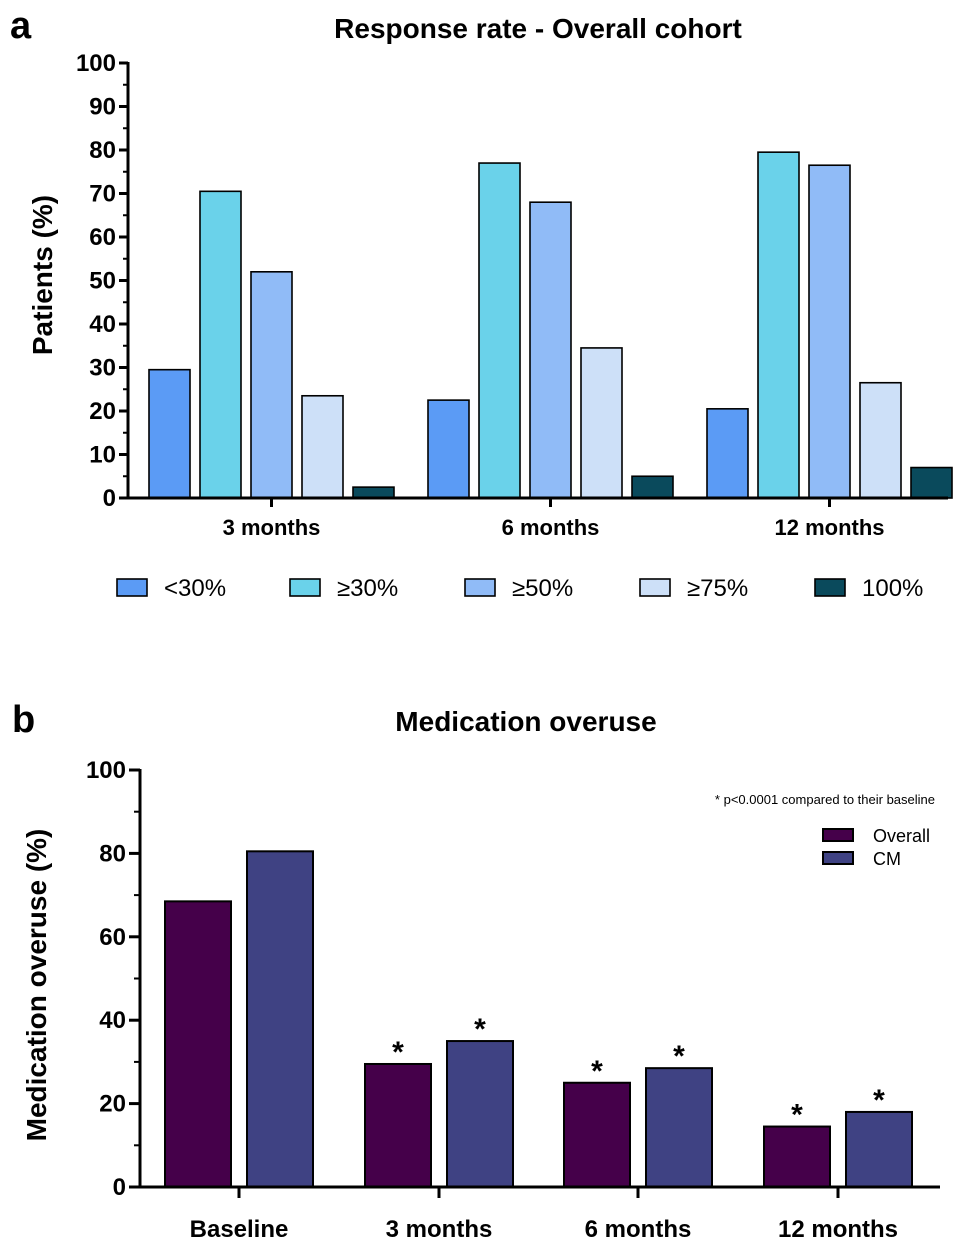 Image resolution: width=960 pixels, height=1241 pixels. I want to click on panel-b-y-tick-label: 60, so click(112, 937).